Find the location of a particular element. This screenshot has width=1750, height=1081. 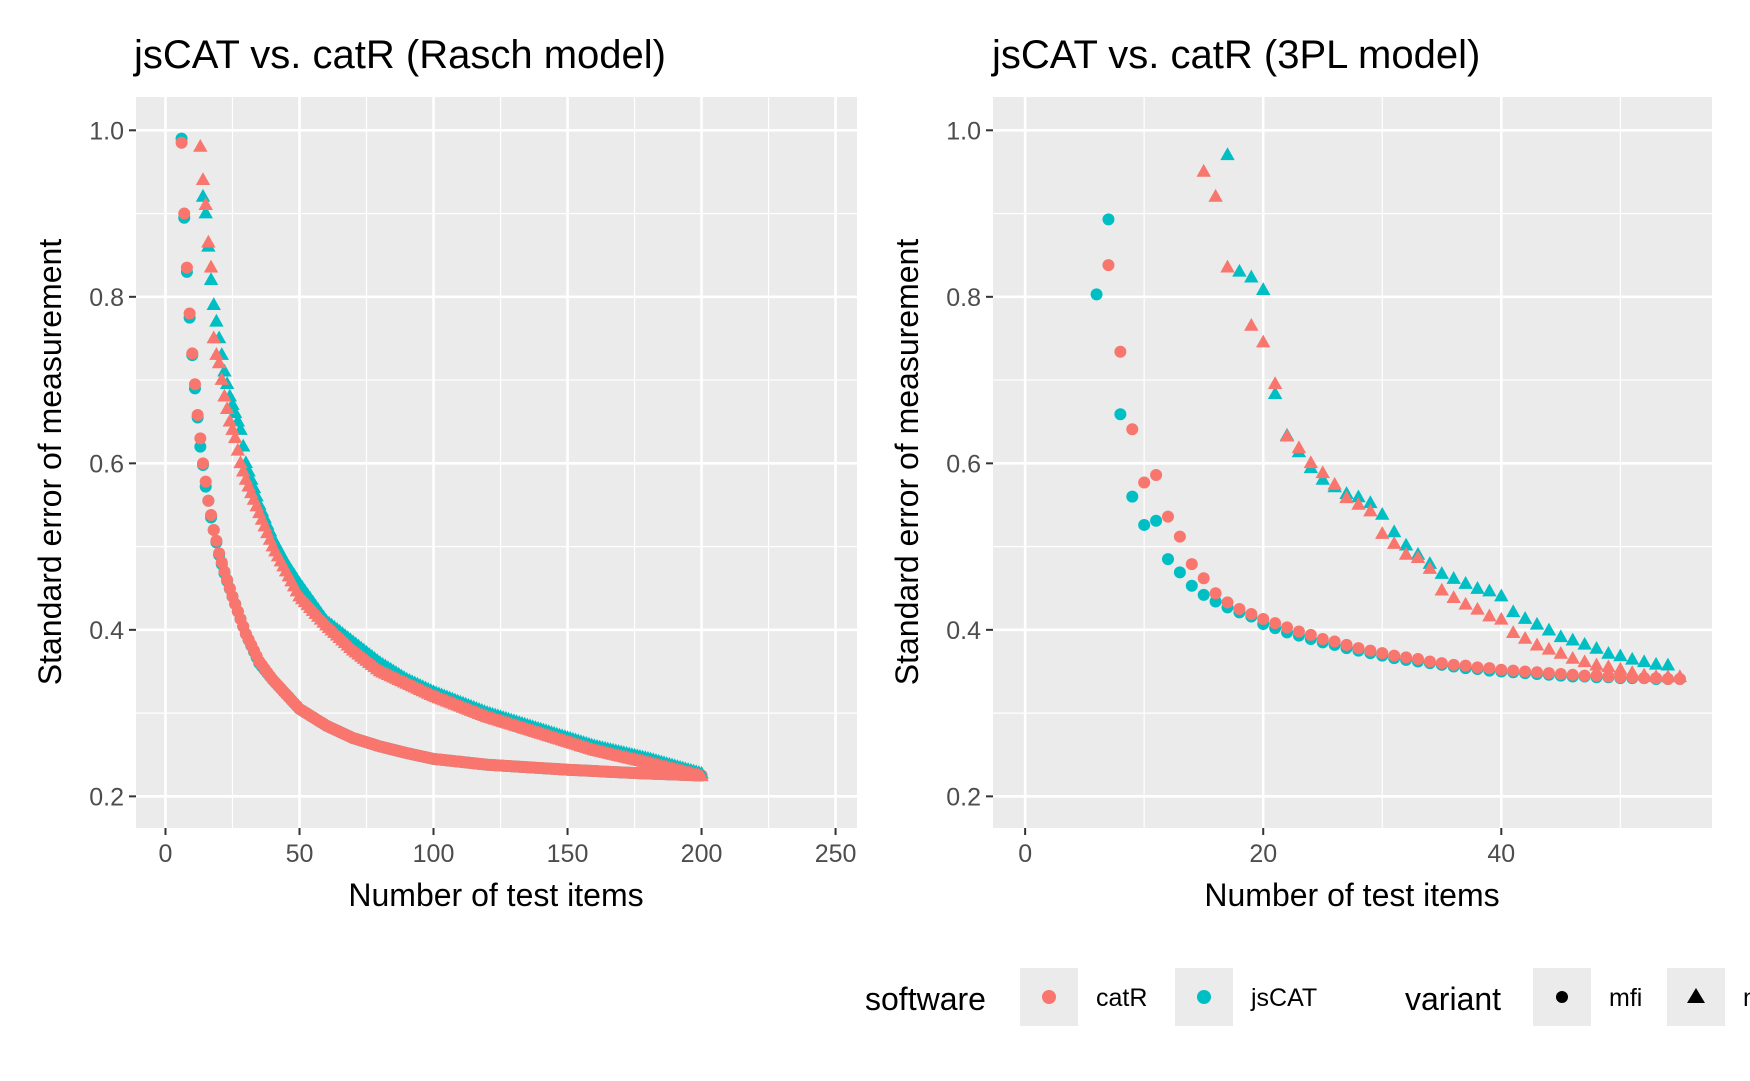

3pl-x-tick-label: 20 is located at coordinates (1263, 854).